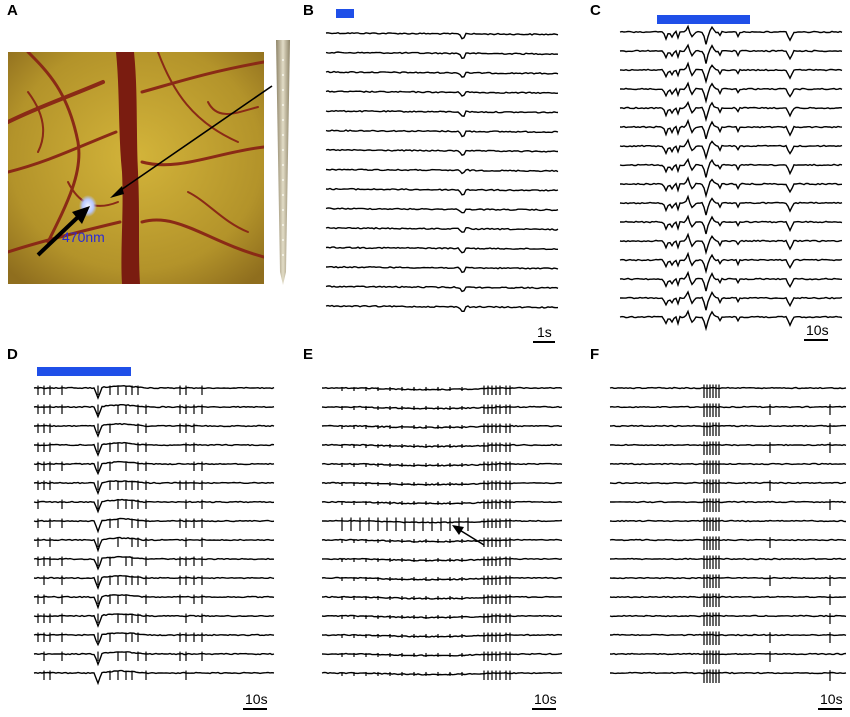 This screenshot has width=850, height=717. I want to click on scale-bar-f, so click(830, 709).